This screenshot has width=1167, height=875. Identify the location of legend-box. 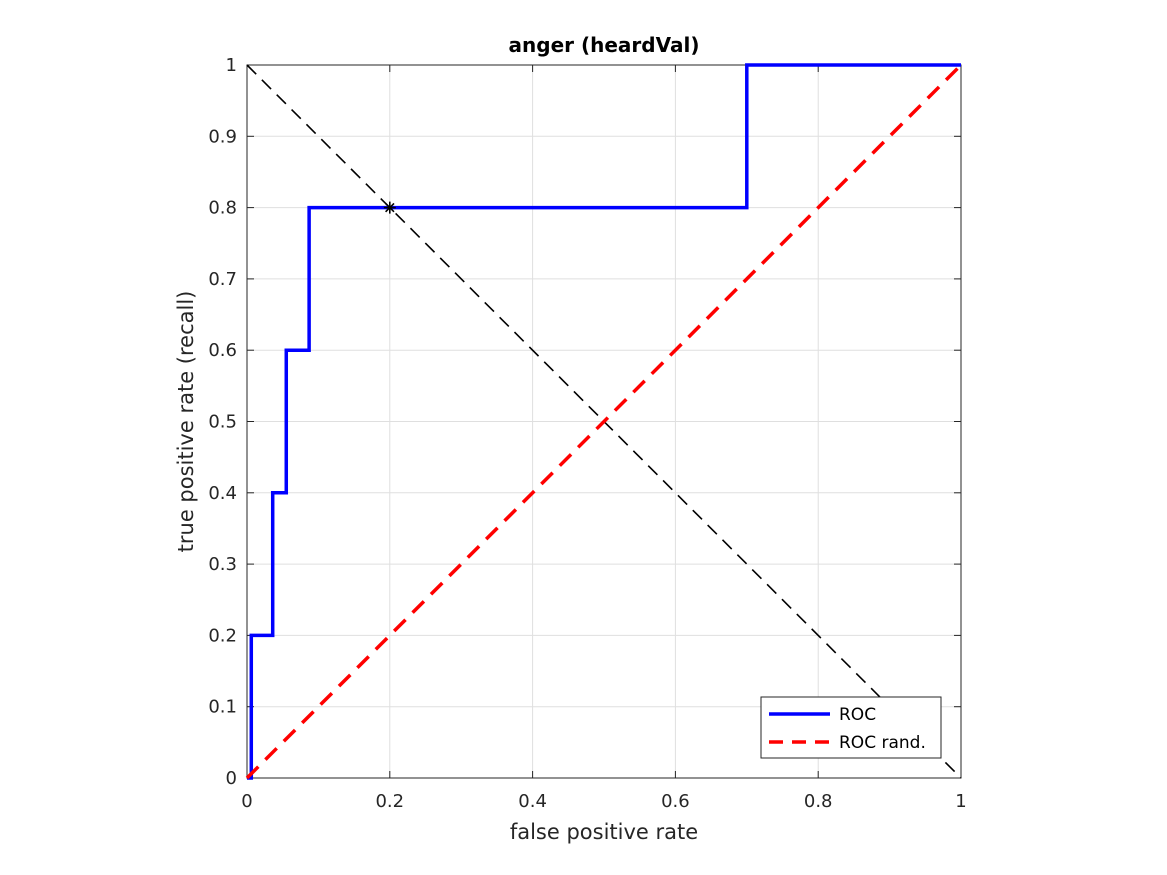
(851, 727).